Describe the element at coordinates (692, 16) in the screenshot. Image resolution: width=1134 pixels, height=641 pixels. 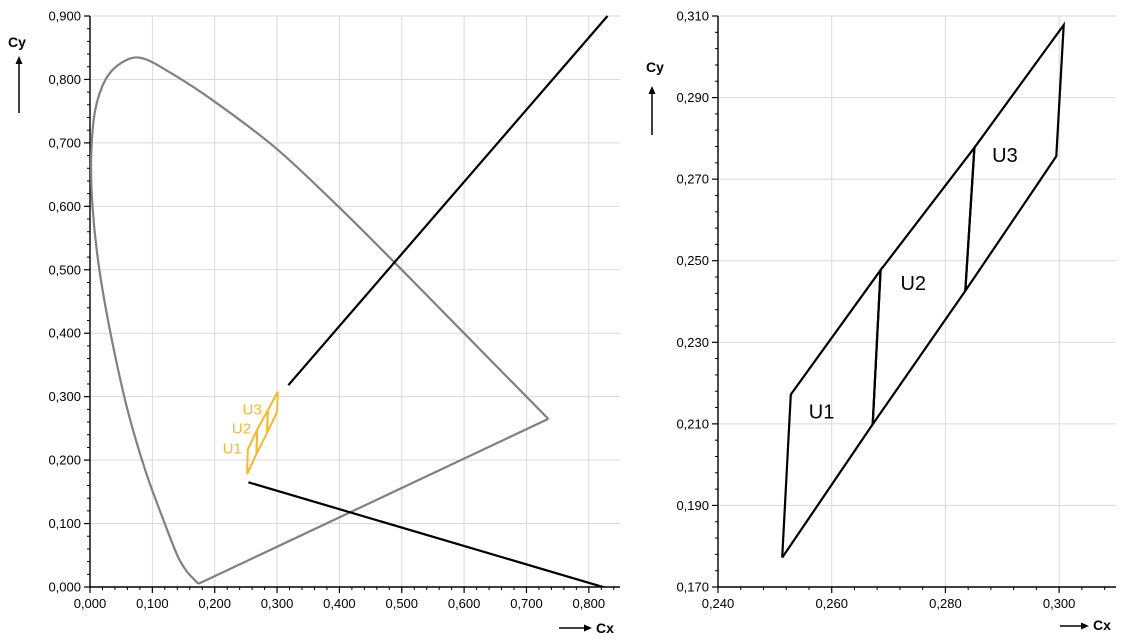
I see `y-tick-label: 0,310` at that location.